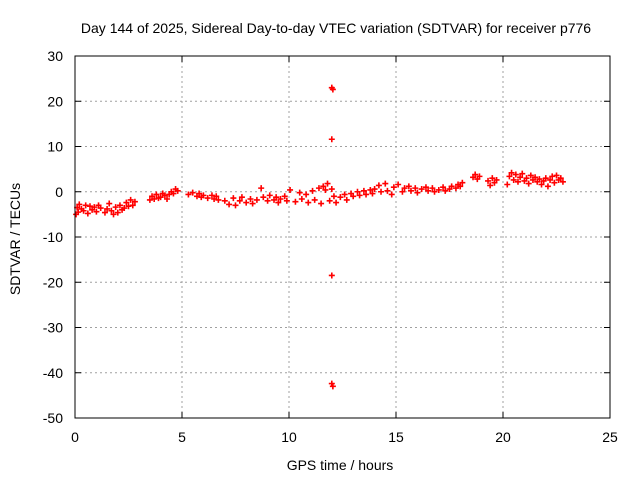  What do you see at coordinates (182, 437) in the screenshot?
I see `x-tick-label: 5` at bounding box center [182, 437].